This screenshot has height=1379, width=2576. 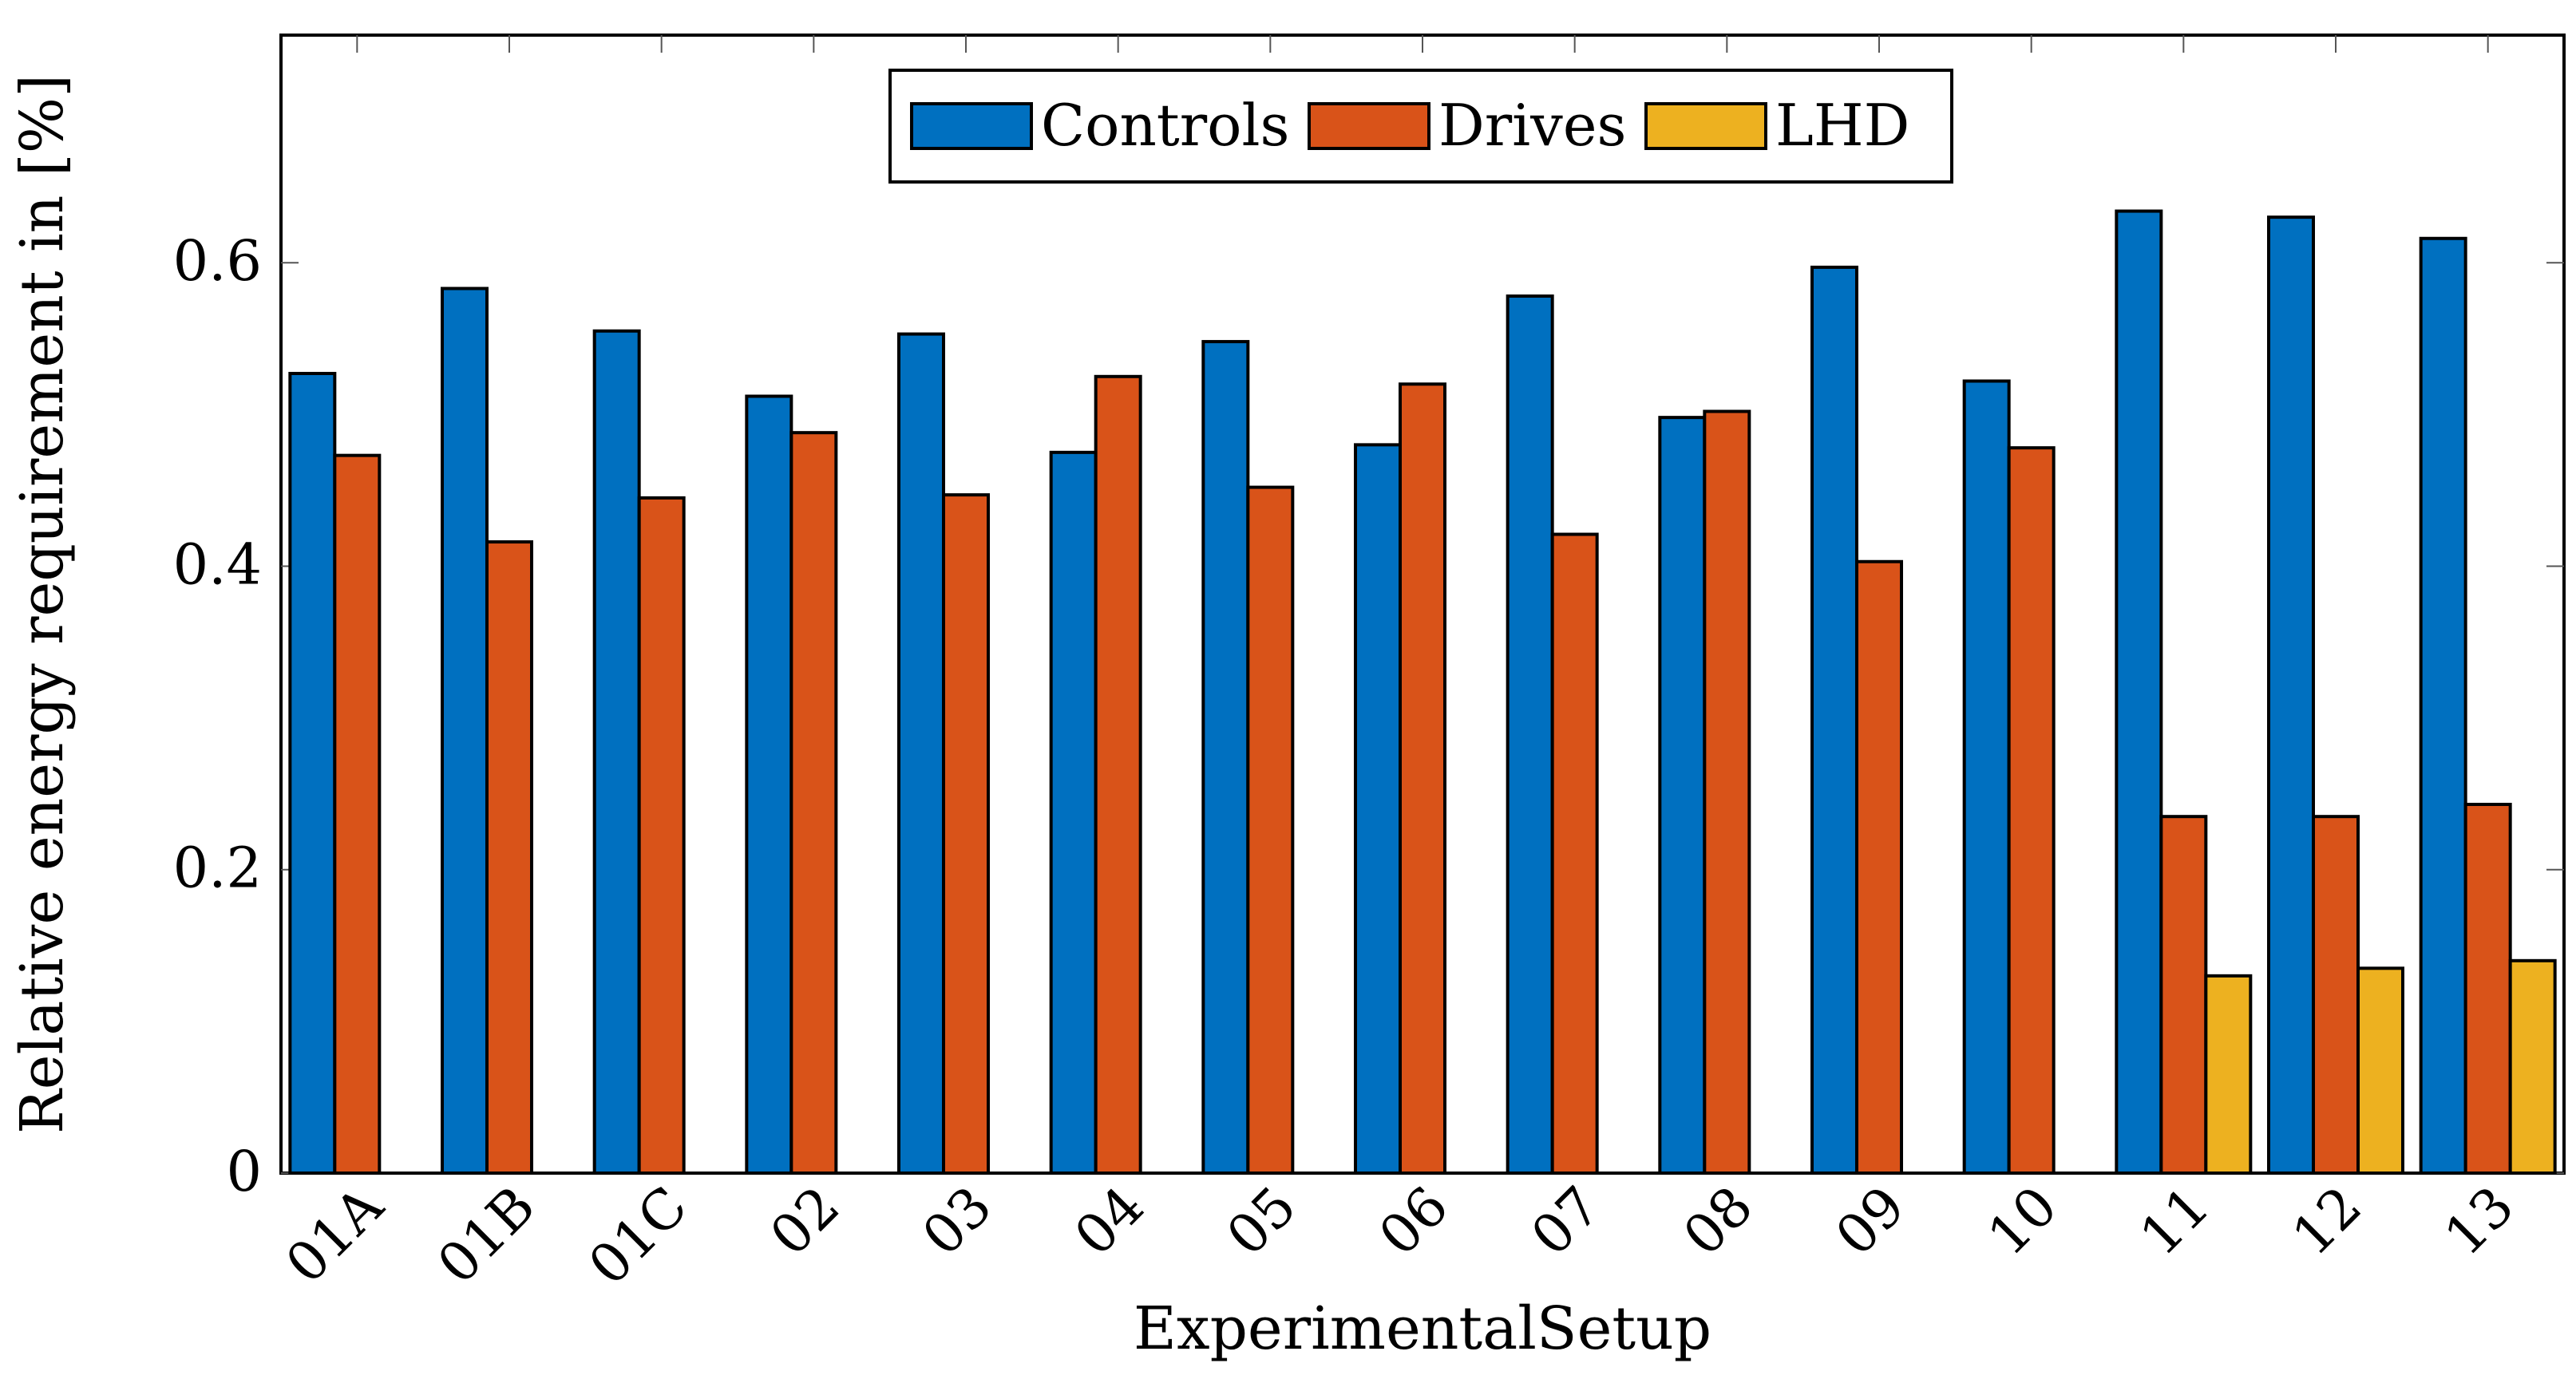 What do you see at coordinates (336, 1235) in the screenshot?
I see `x-tick-label: 01A` at bounding box center [336, 1235].